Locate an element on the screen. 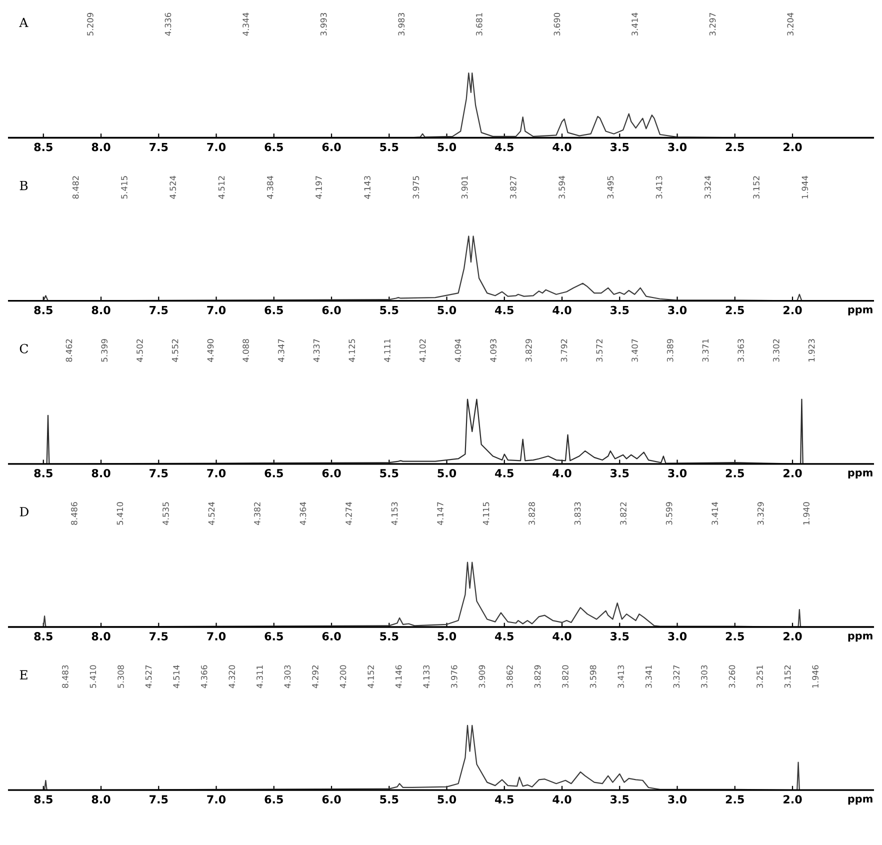  text: 4.320 is located at coordinates (232, 676).